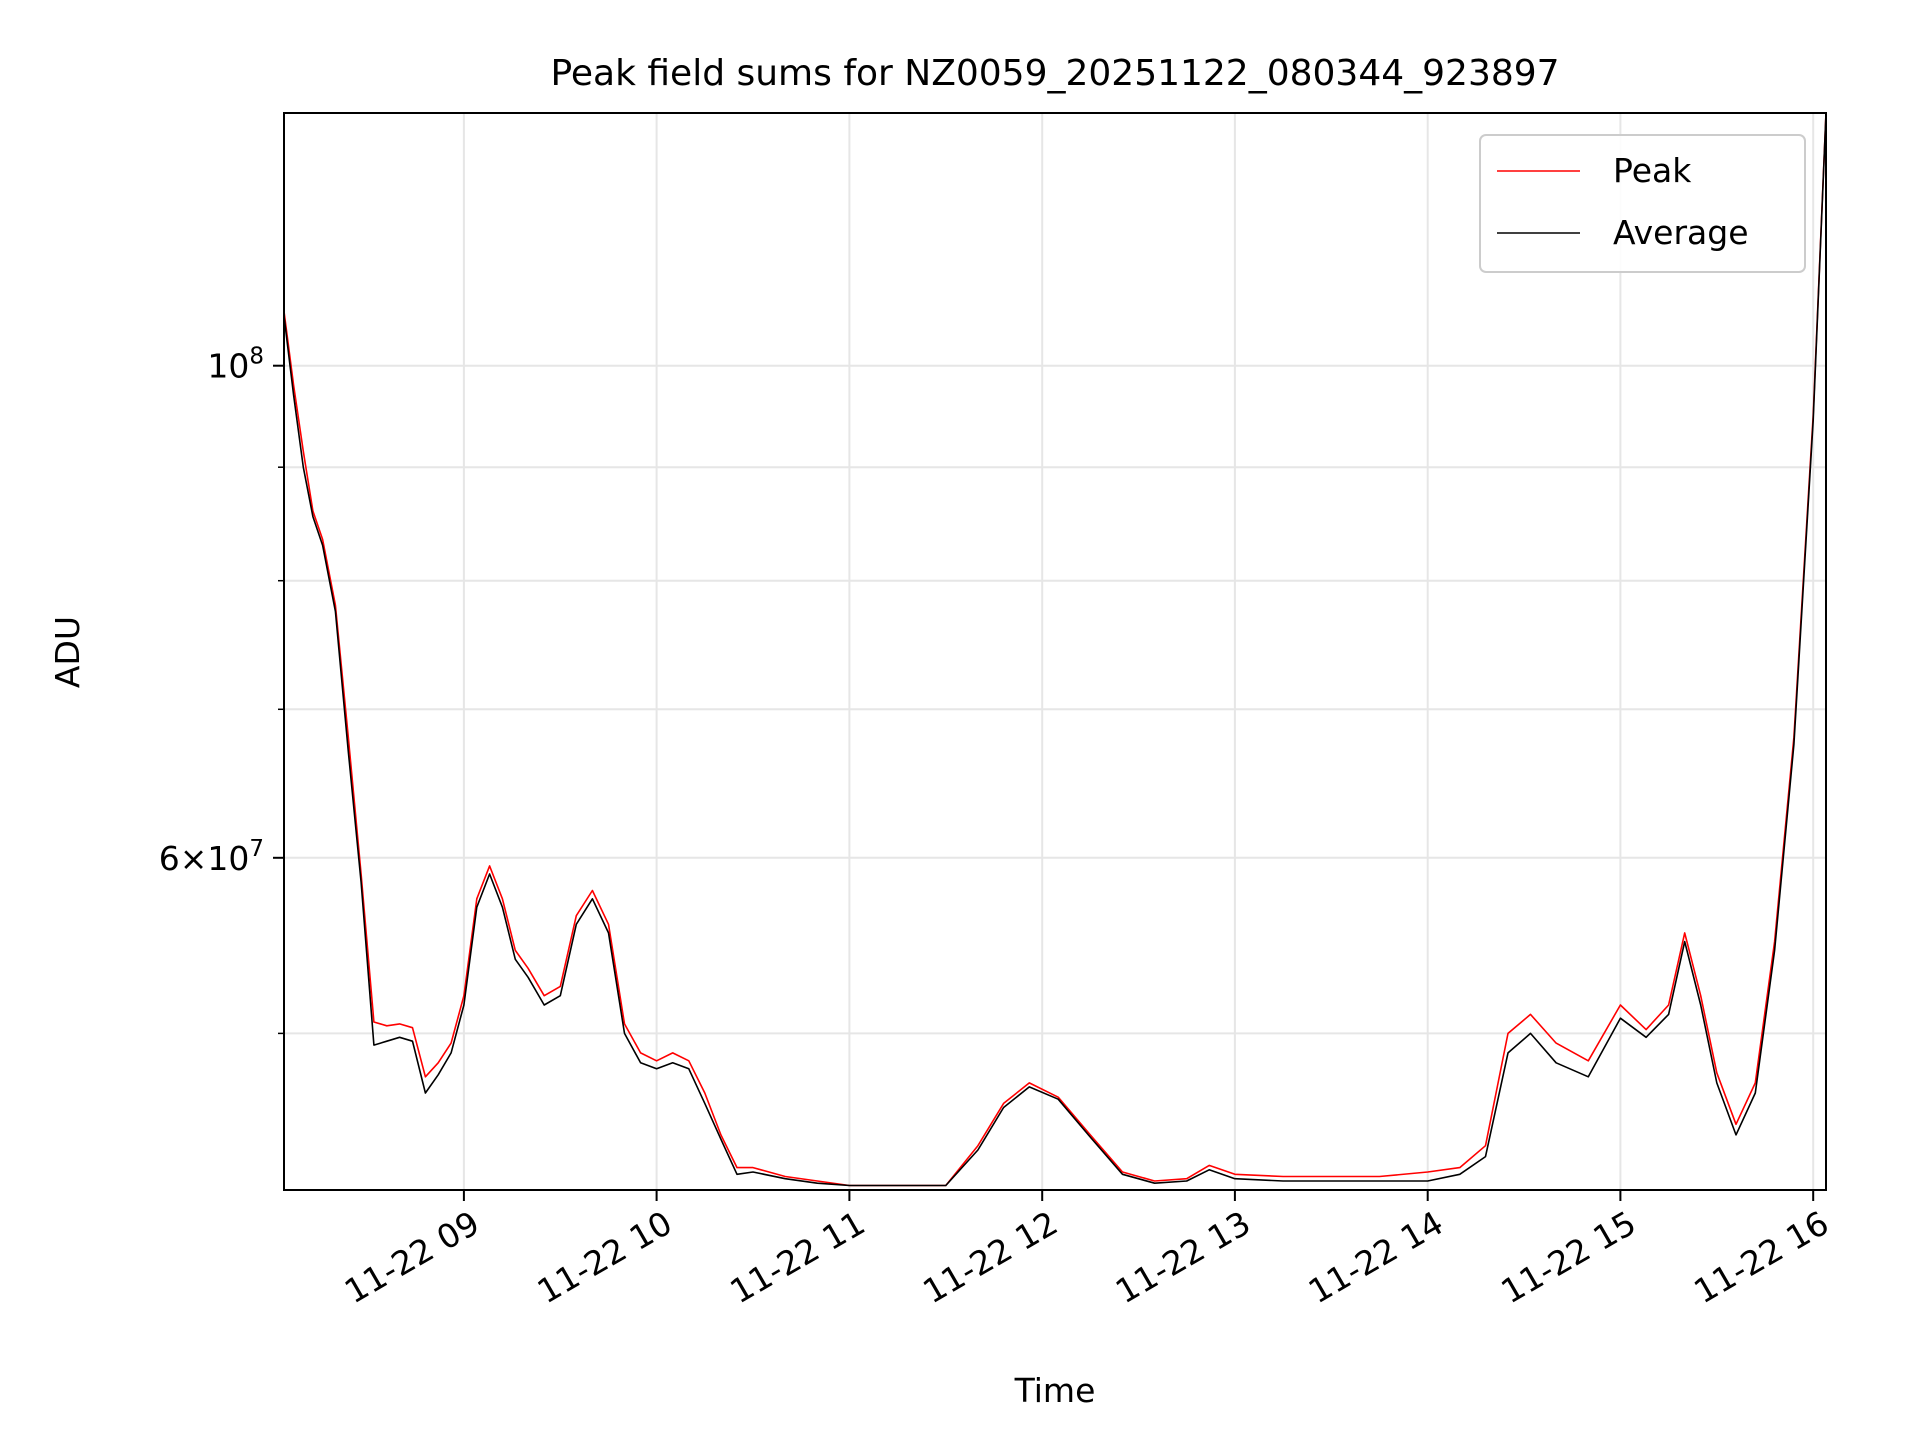 The width and height of the screenshot is (1920, 1440). Describe the element at coordinates (1055, 1390) in the screenshot. I see `x-axis-label: Time` at that location.